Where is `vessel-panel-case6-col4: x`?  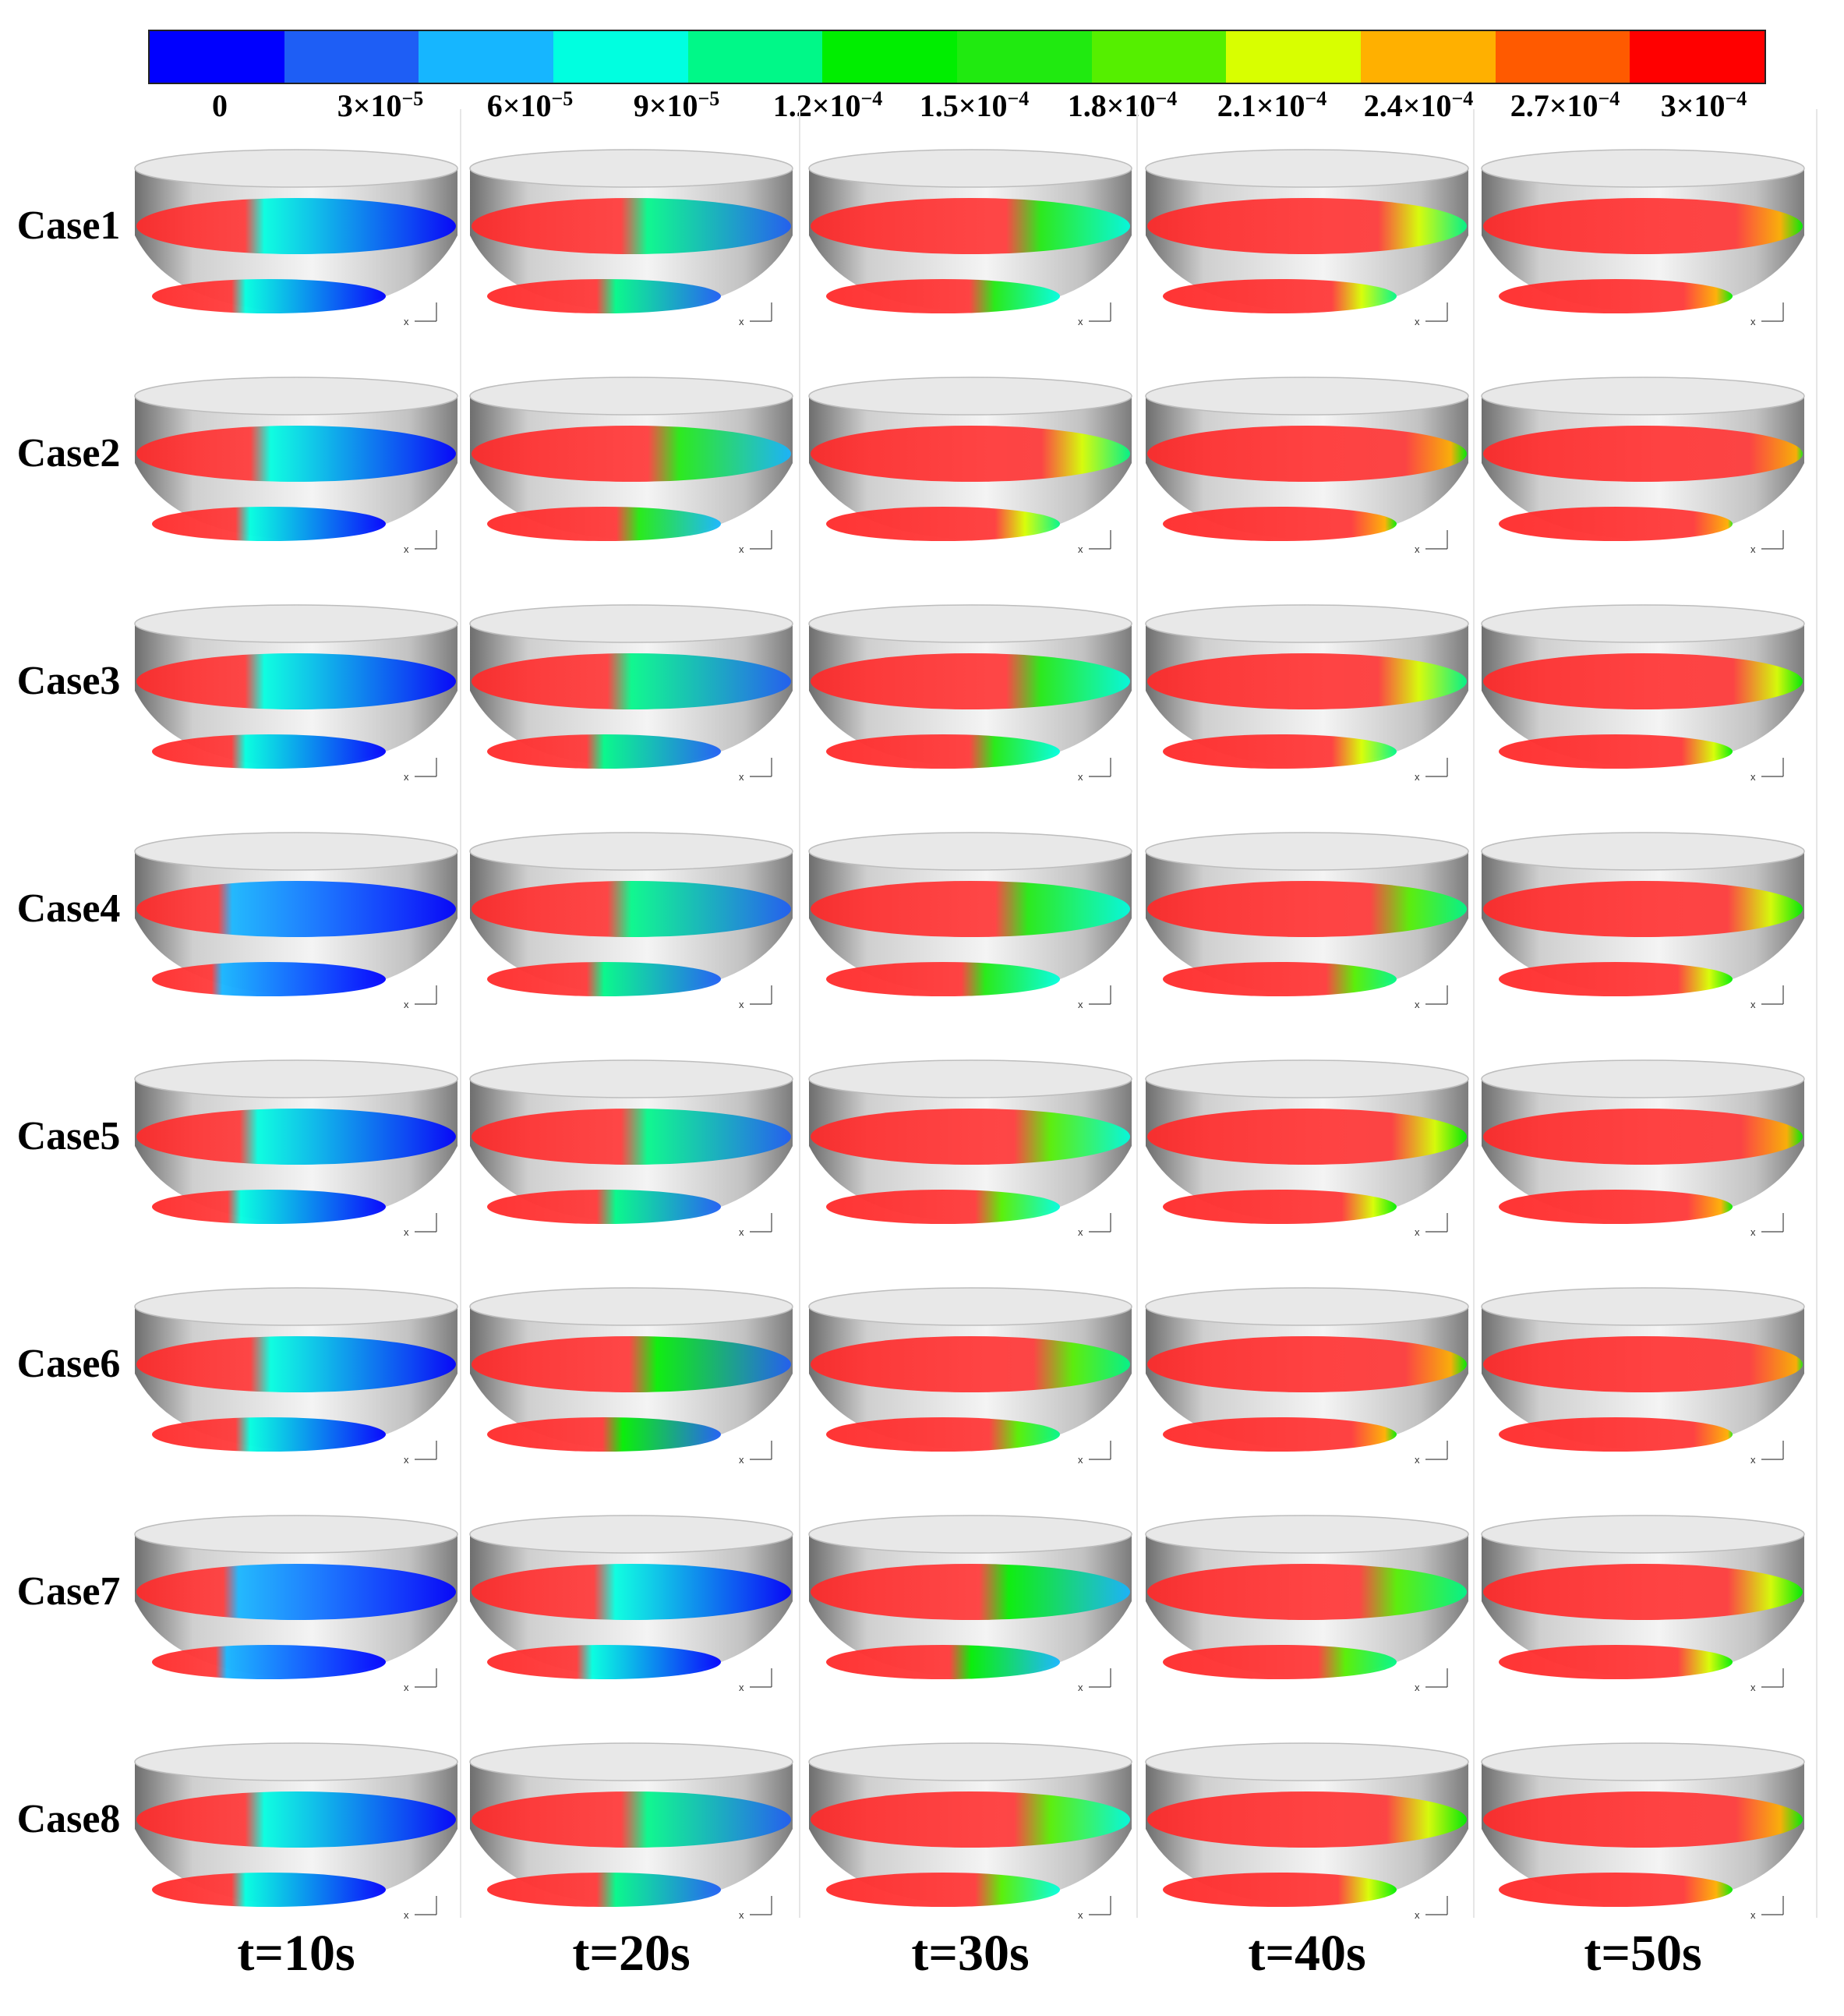 vessel-panel-case6-col4: x is located at coordinates (1307, 1376).